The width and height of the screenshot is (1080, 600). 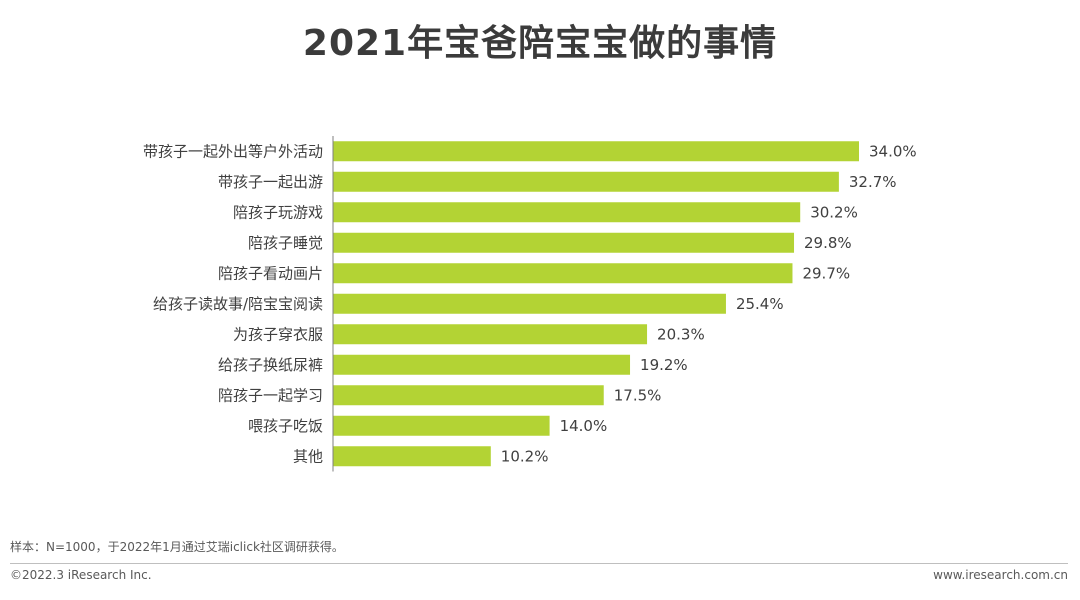 What do you see at coordinates (270, 182) in the screenshot?
I see `category-label: 带孩子一起出游` at bounding box center [270, 182].